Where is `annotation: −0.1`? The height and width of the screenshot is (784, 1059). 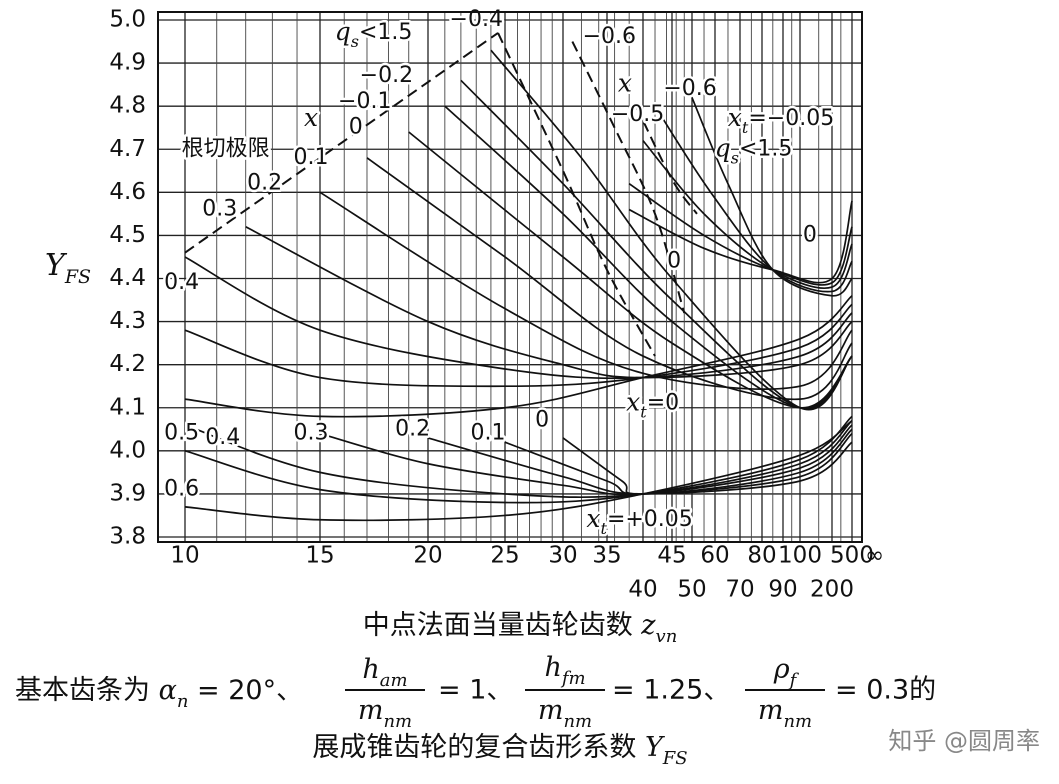 annotation: −0.1 is located at coordinates (364, 101).